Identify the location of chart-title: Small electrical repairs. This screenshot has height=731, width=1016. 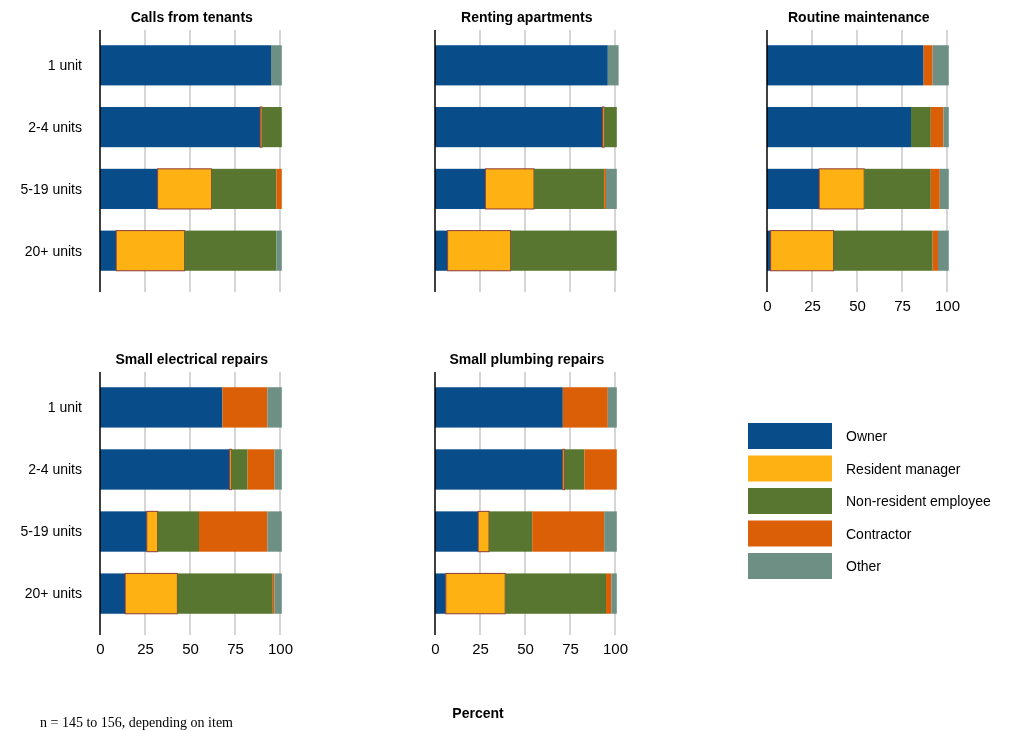
(192, 359).